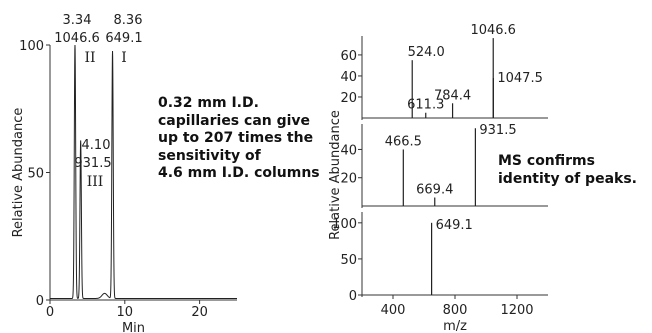  What do you see at coordinates (133, 327) in the screenshot?
I see `chromatogram-x-axis-label: Min` at bounding box center [133, 327].